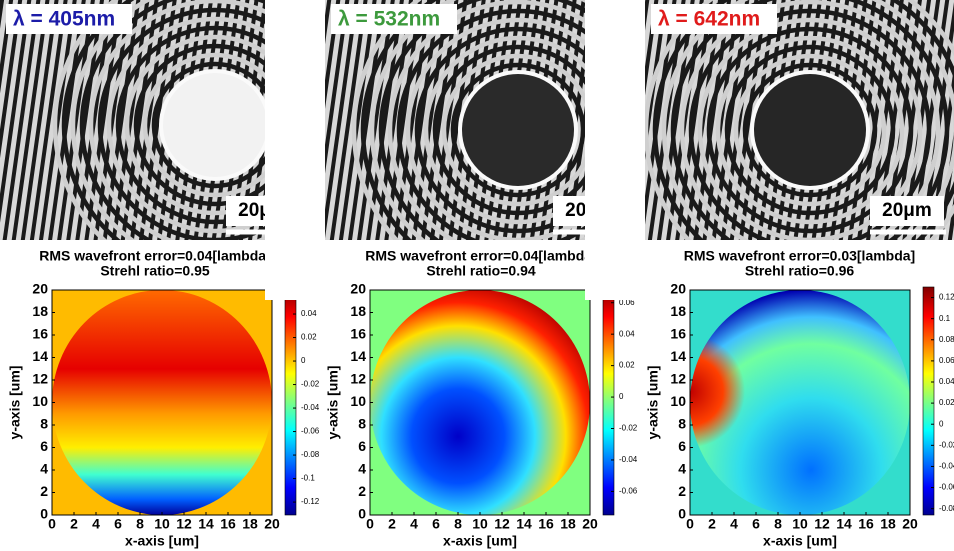 The image size is (954, 551). What do you see at coordinates (310, 501) in the screenshot?
I see `colorbar-tick-label: -0.12` at bounding box center [310, 501].